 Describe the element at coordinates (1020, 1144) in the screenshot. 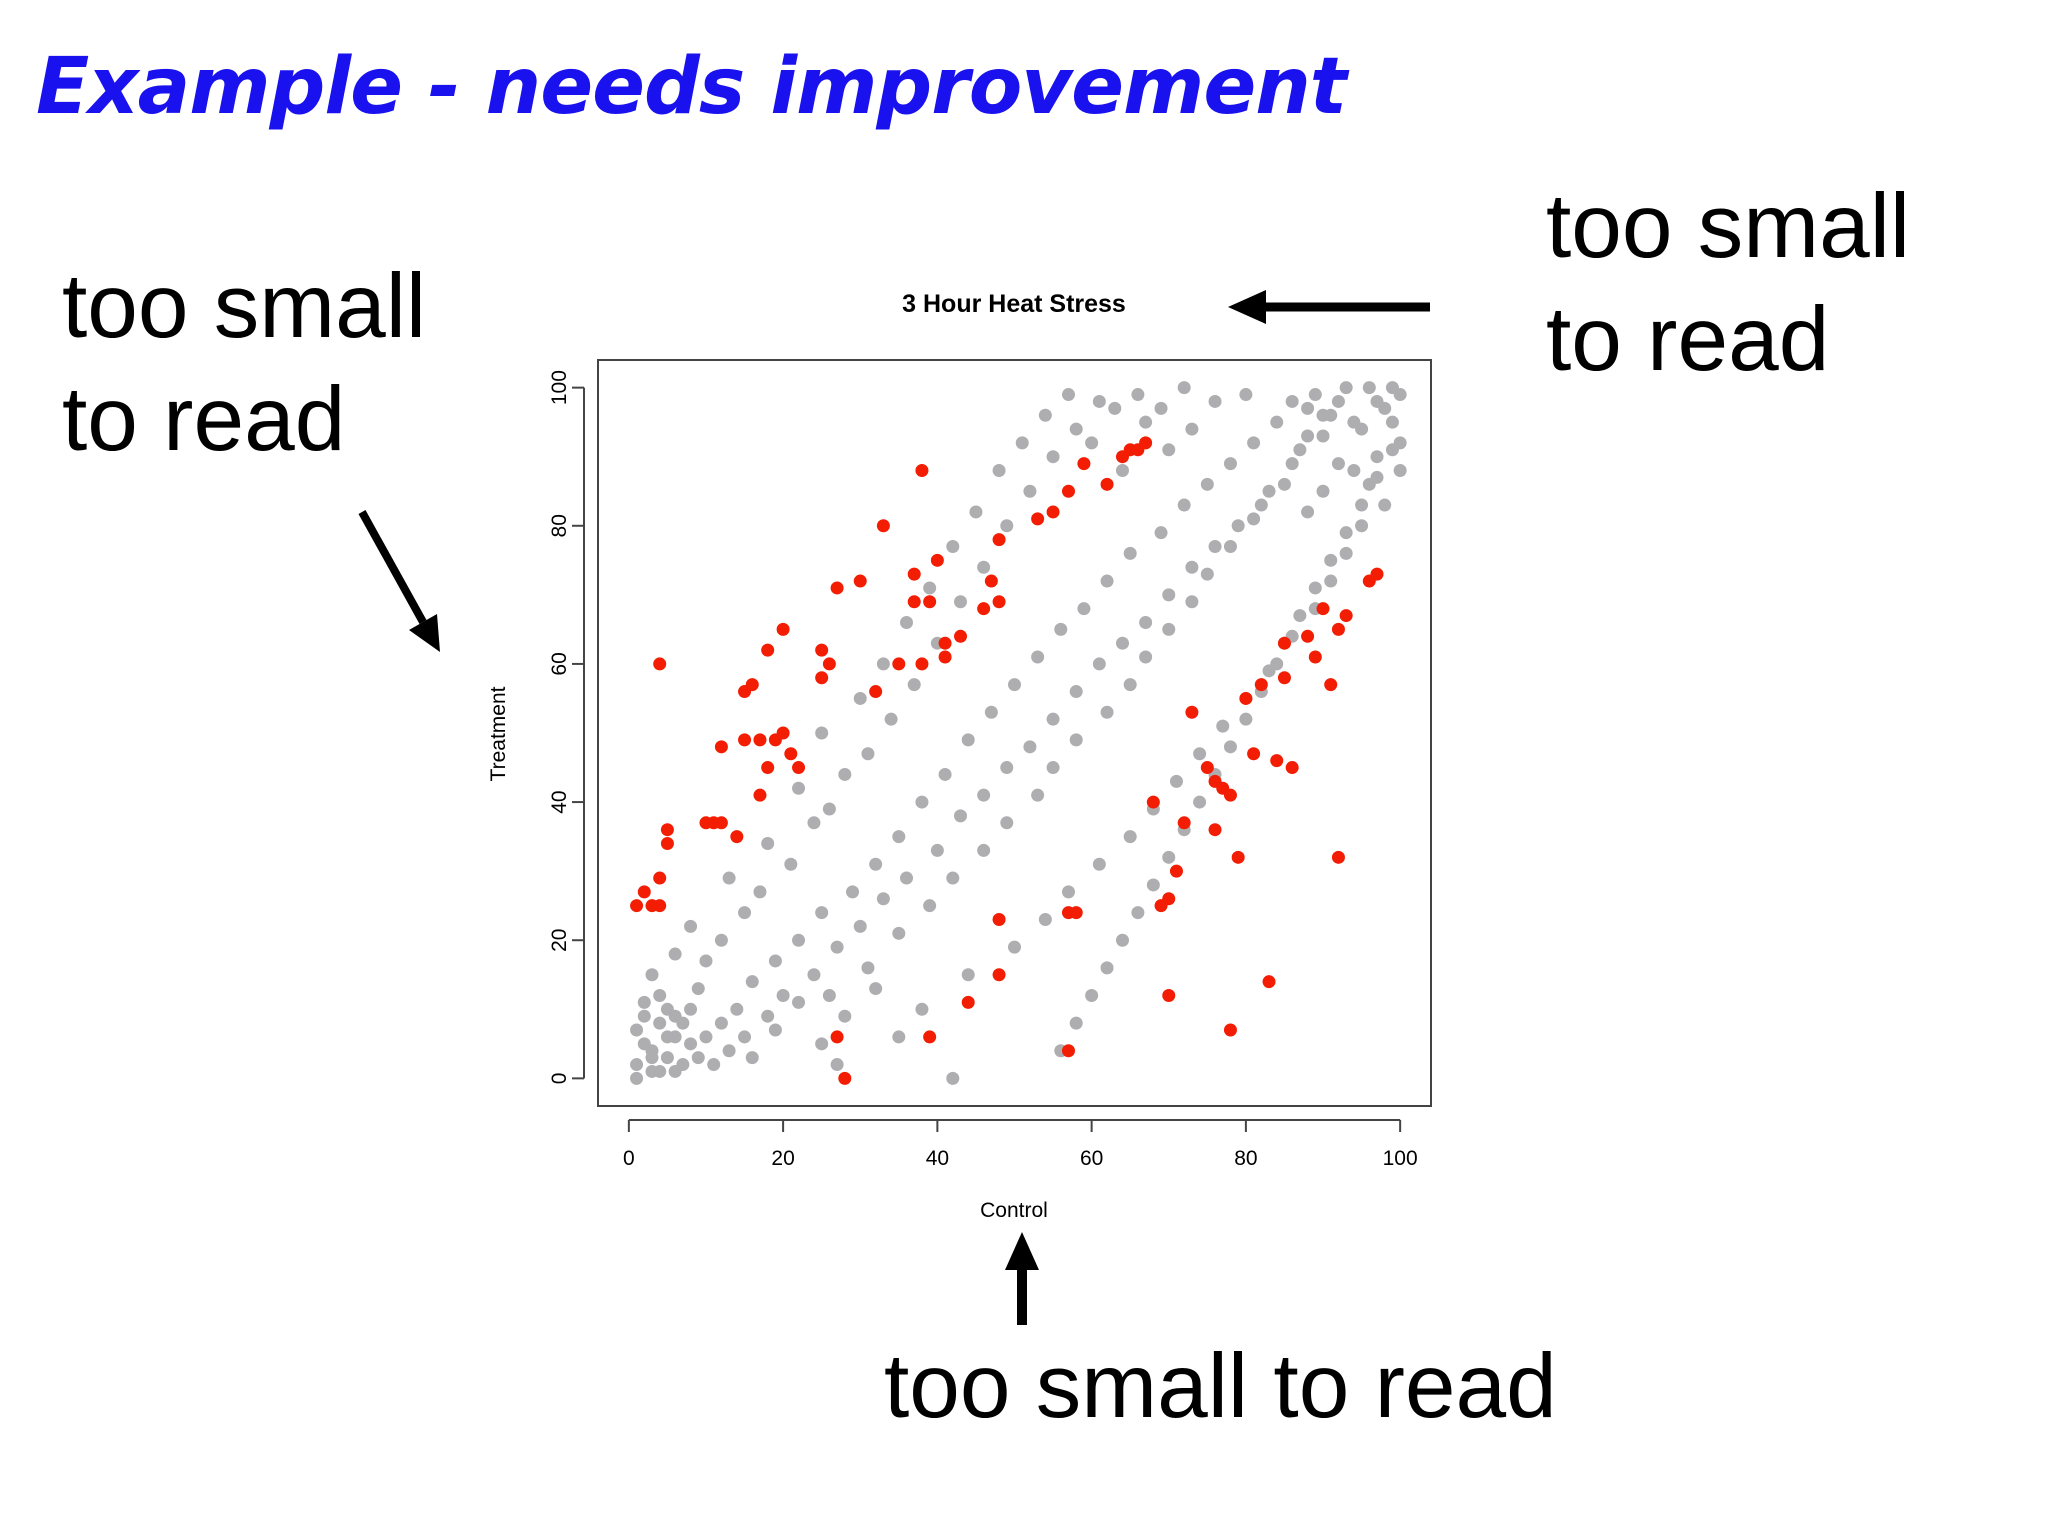

I see `x-axis: 0 20 40 60 80 100` at that location.